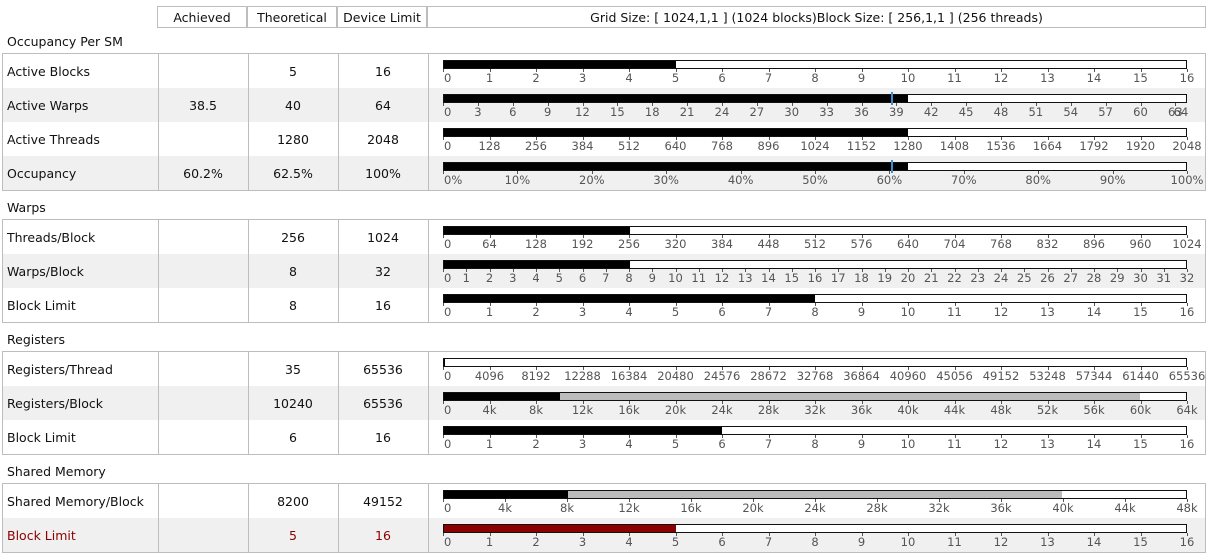 The height and width of the screenshot is (560, 1211). Describe the element at coordinates (753, 494) in the screenshot. I see `unused-capacity-fill` at that location.